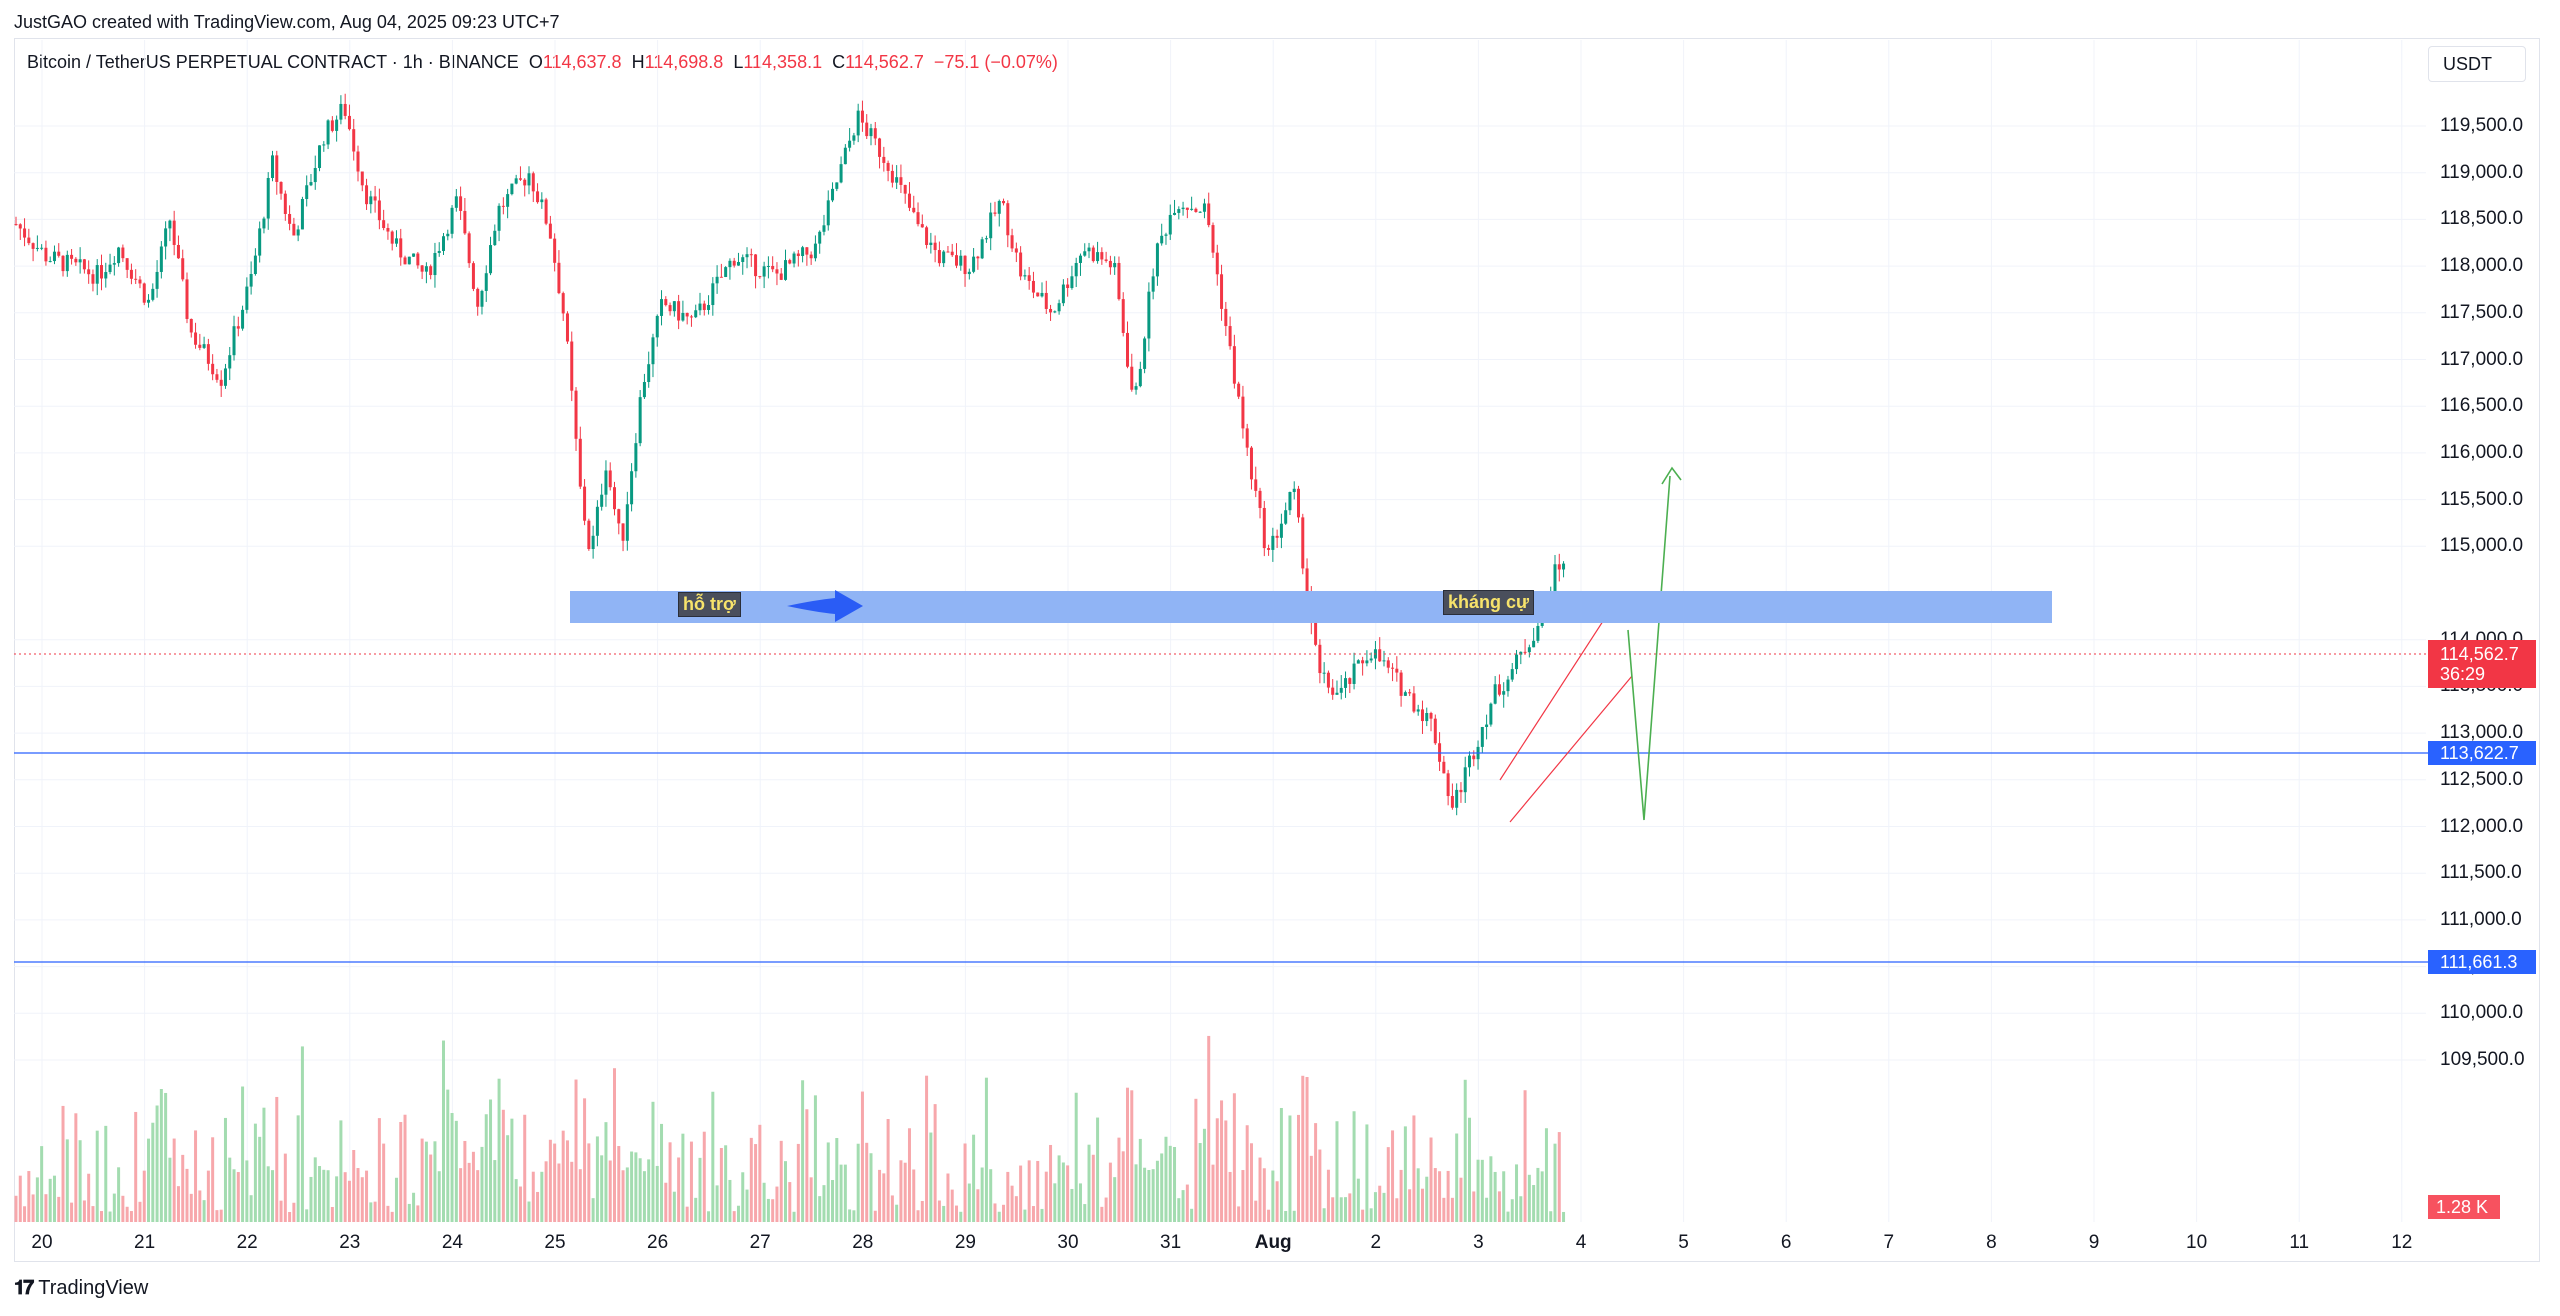 The height and width of the screenshot is (1316, 2560). Describe the element at coordinates (81, 1288) in the screenshot. I see `footer-brand: 𝟏𝟕 TradingView` at that location.